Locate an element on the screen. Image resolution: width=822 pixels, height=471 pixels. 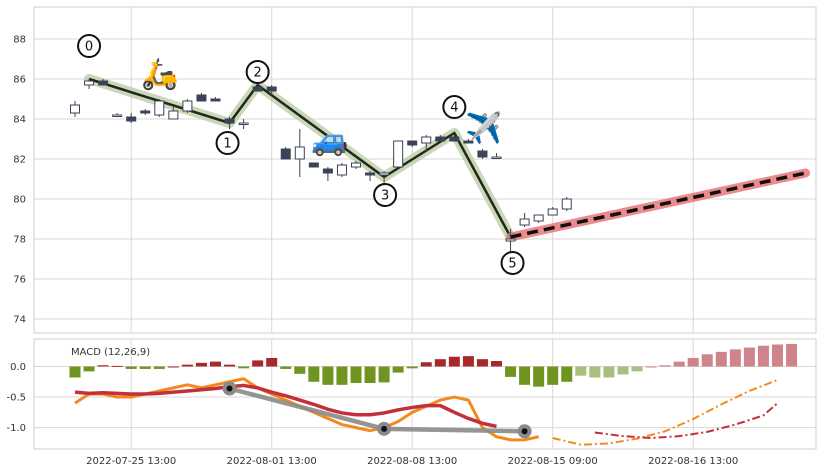
macd-tick-label: -1.0 is located at coordinates (16, 428).